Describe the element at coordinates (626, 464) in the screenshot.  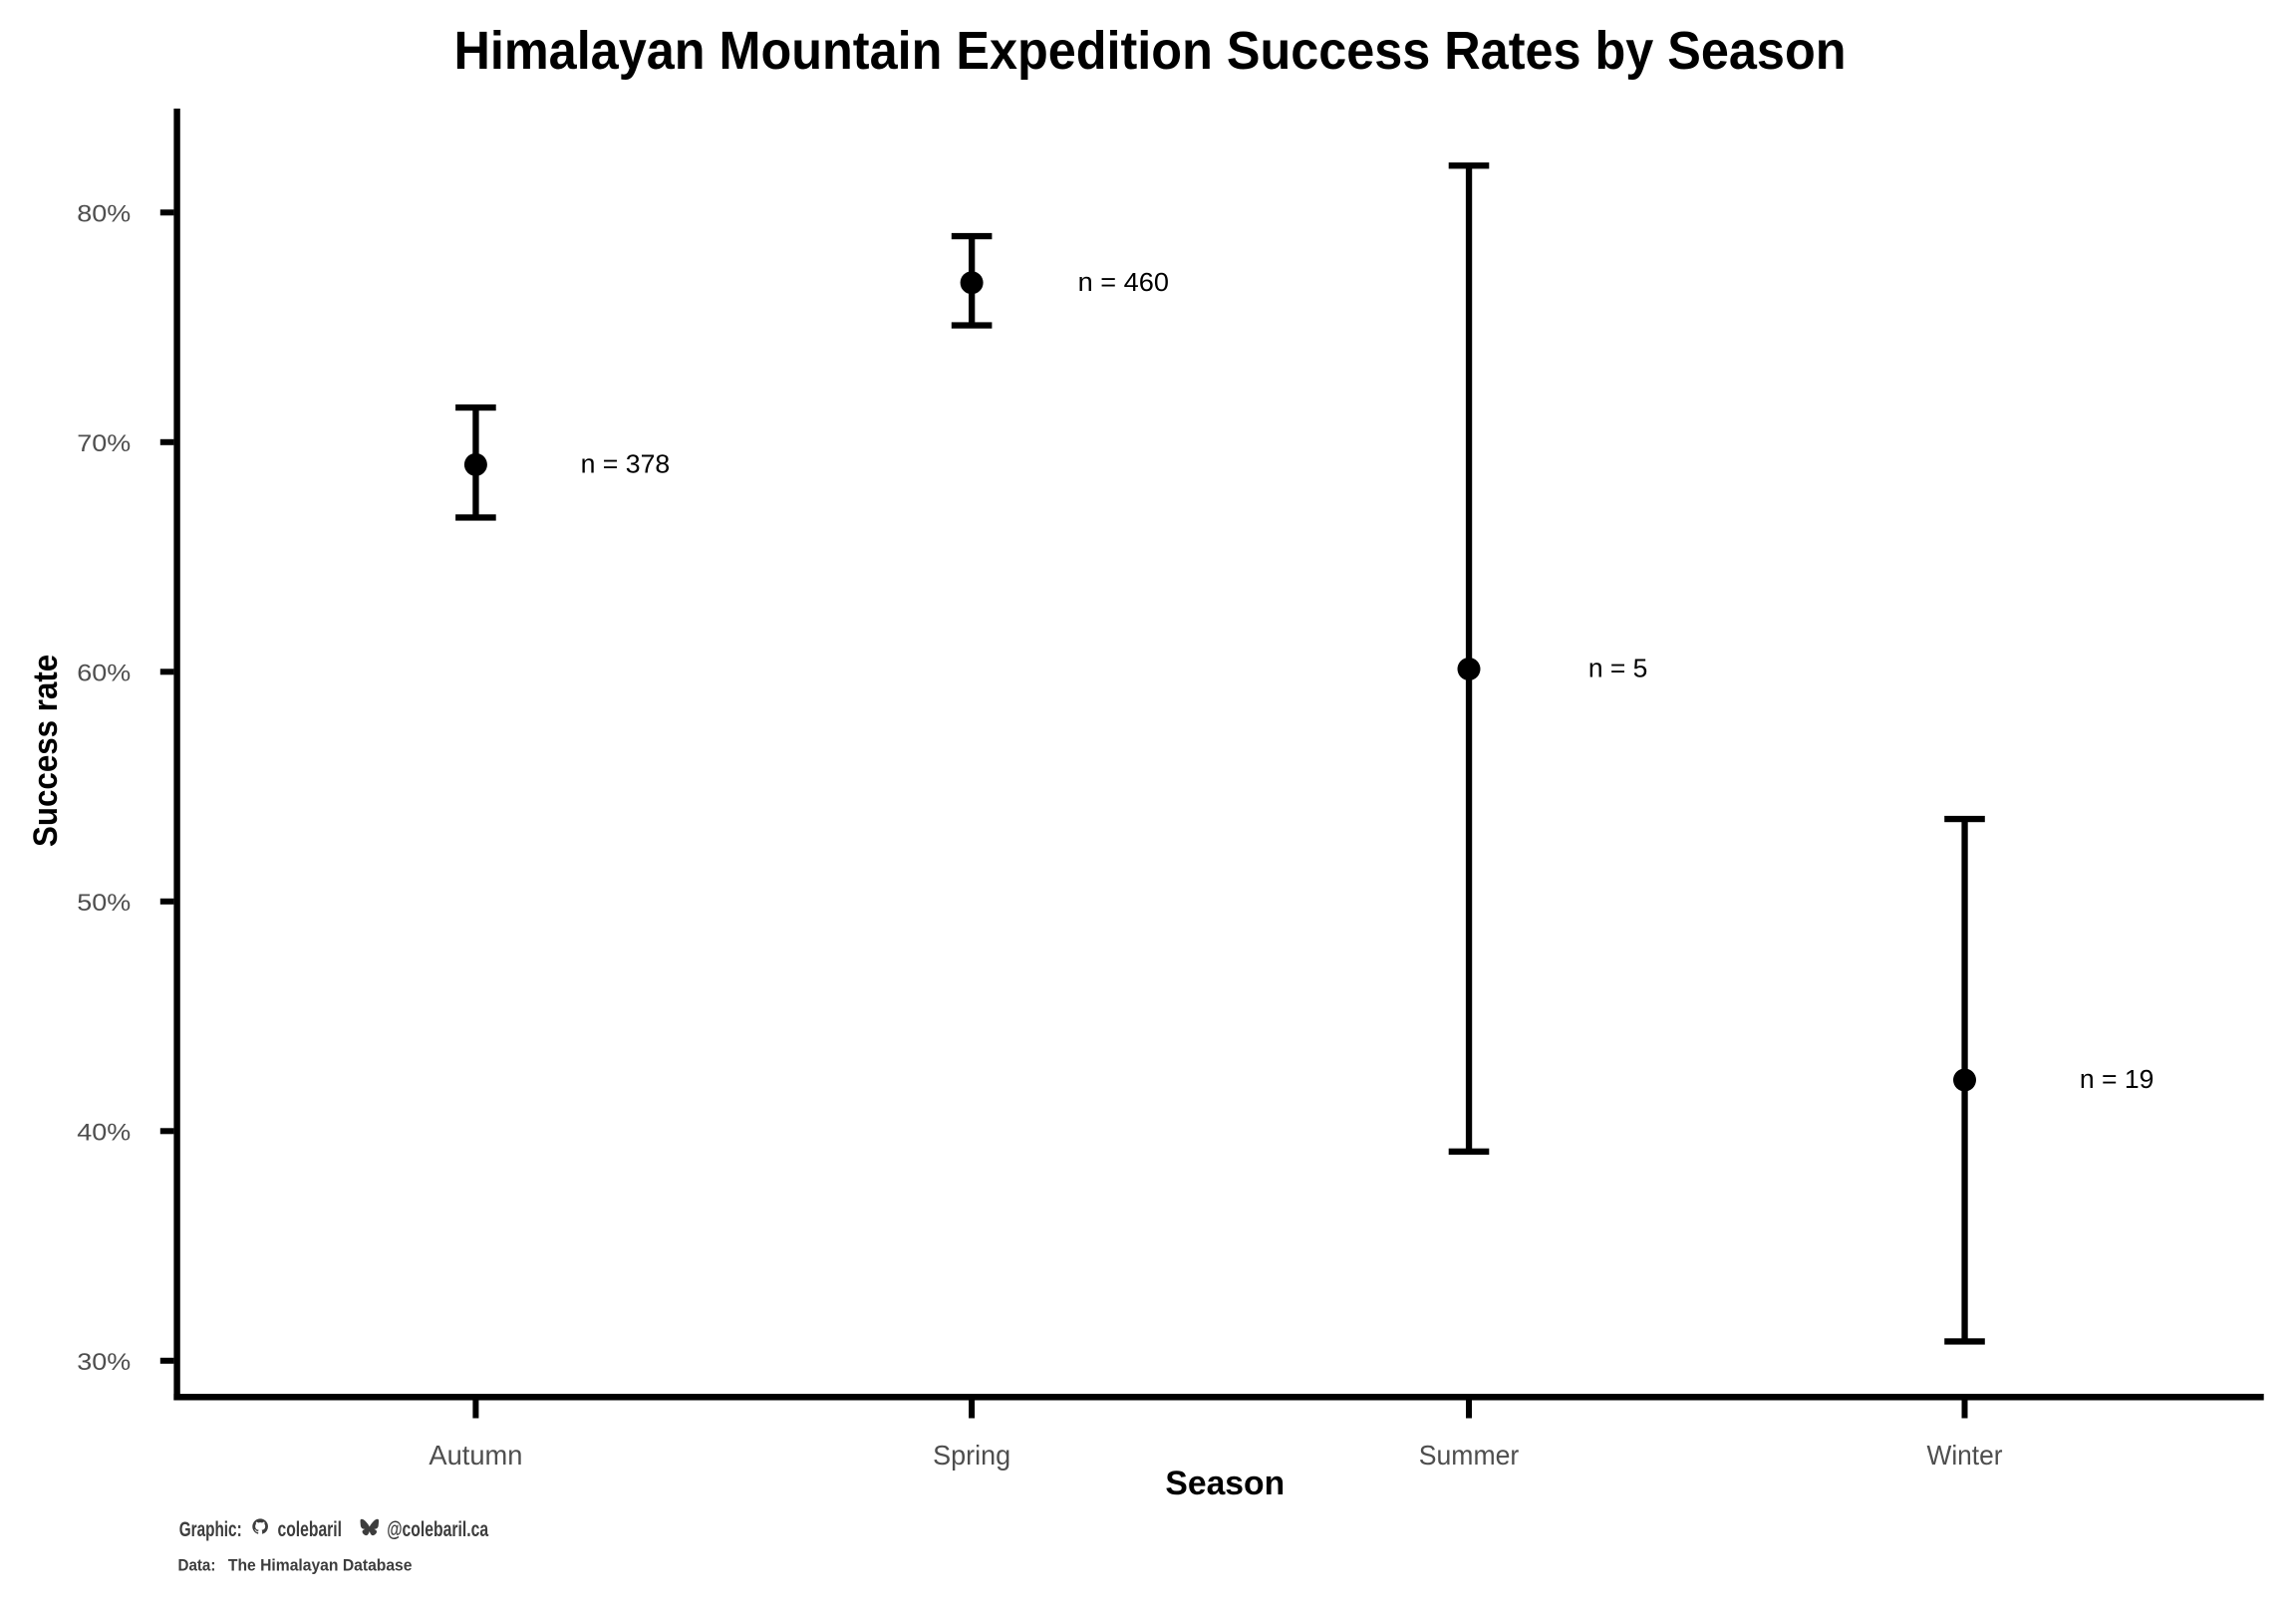
I see `svg-text: n = 378` at that location.